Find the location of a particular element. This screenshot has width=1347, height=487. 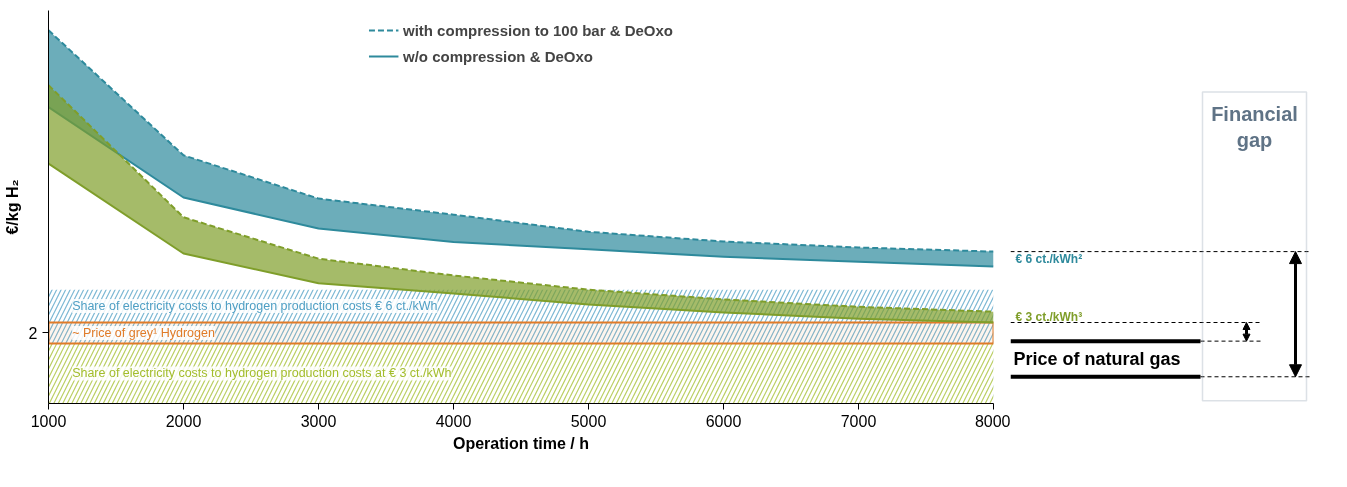

legend-label: with compression to 100 bar & DeOxo is located at coordinates (538, 30).